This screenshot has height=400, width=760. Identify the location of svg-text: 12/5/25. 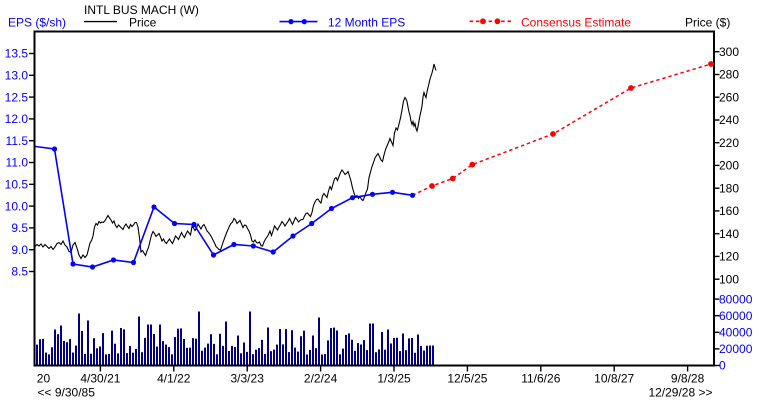
(467, 379).